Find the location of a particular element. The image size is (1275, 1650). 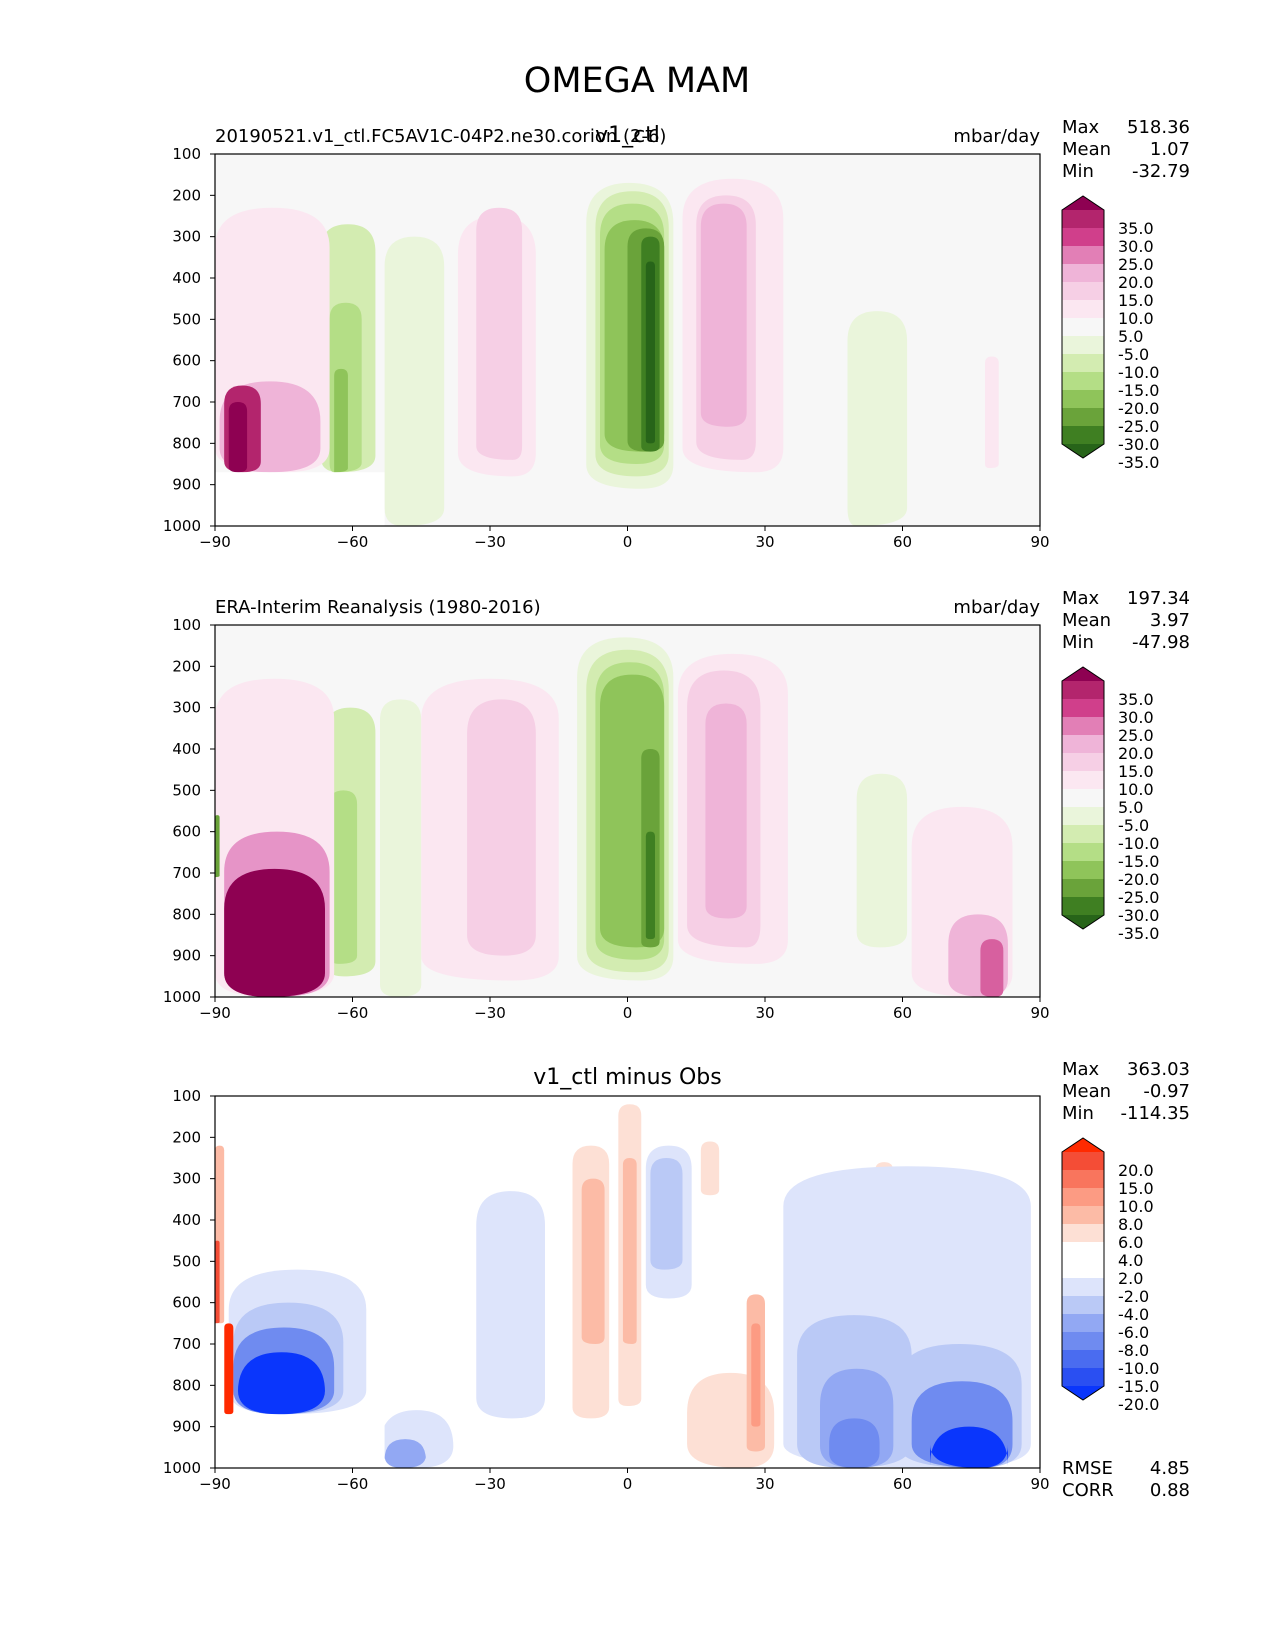

x-tick-label: −60 is located at coordinates (353, 542).